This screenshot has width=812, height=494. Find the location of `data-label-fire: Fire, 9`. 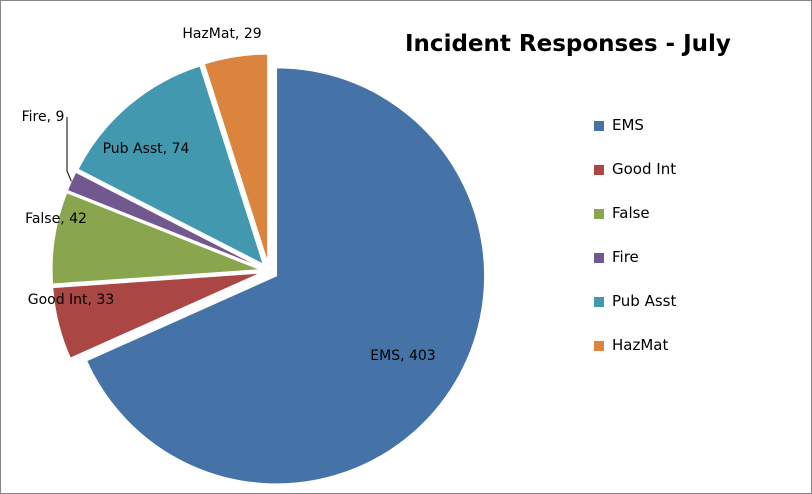

data-label-fire: Fire, 9 is located at coordinates (43, 117).